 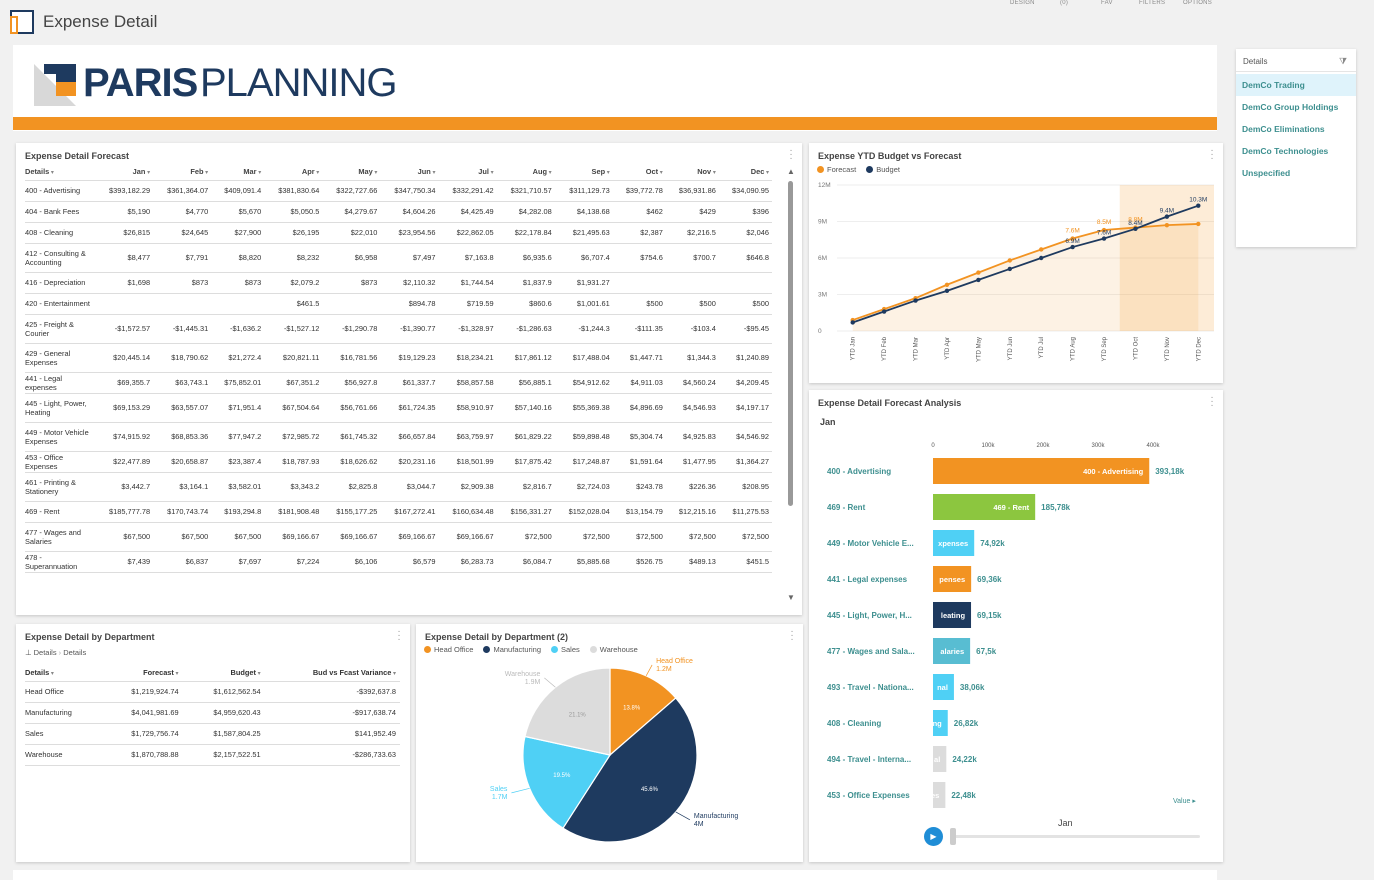 I want to click on nav-count: (0), so click(x=1064, y=3).